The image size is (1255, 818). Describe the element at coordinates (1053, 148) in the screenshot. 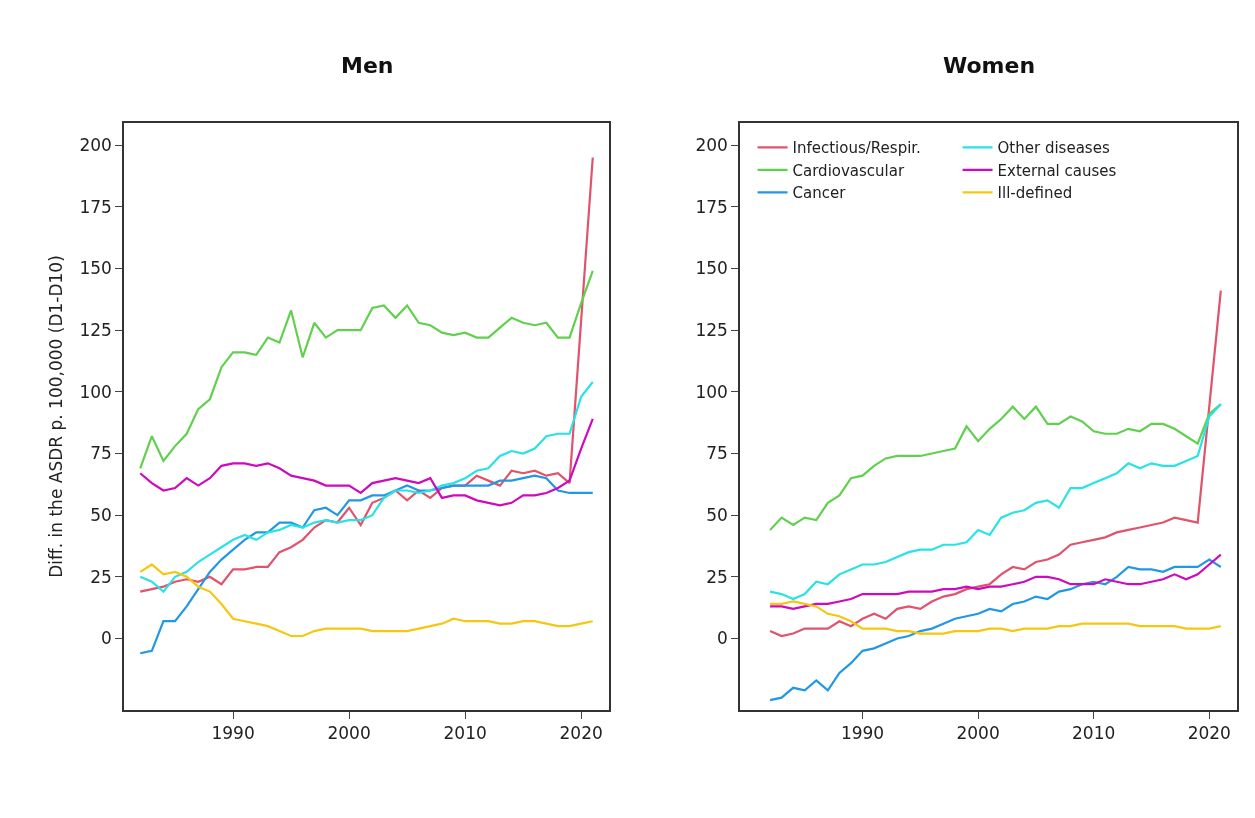

I see `legend-label: Other diseases` at that location.